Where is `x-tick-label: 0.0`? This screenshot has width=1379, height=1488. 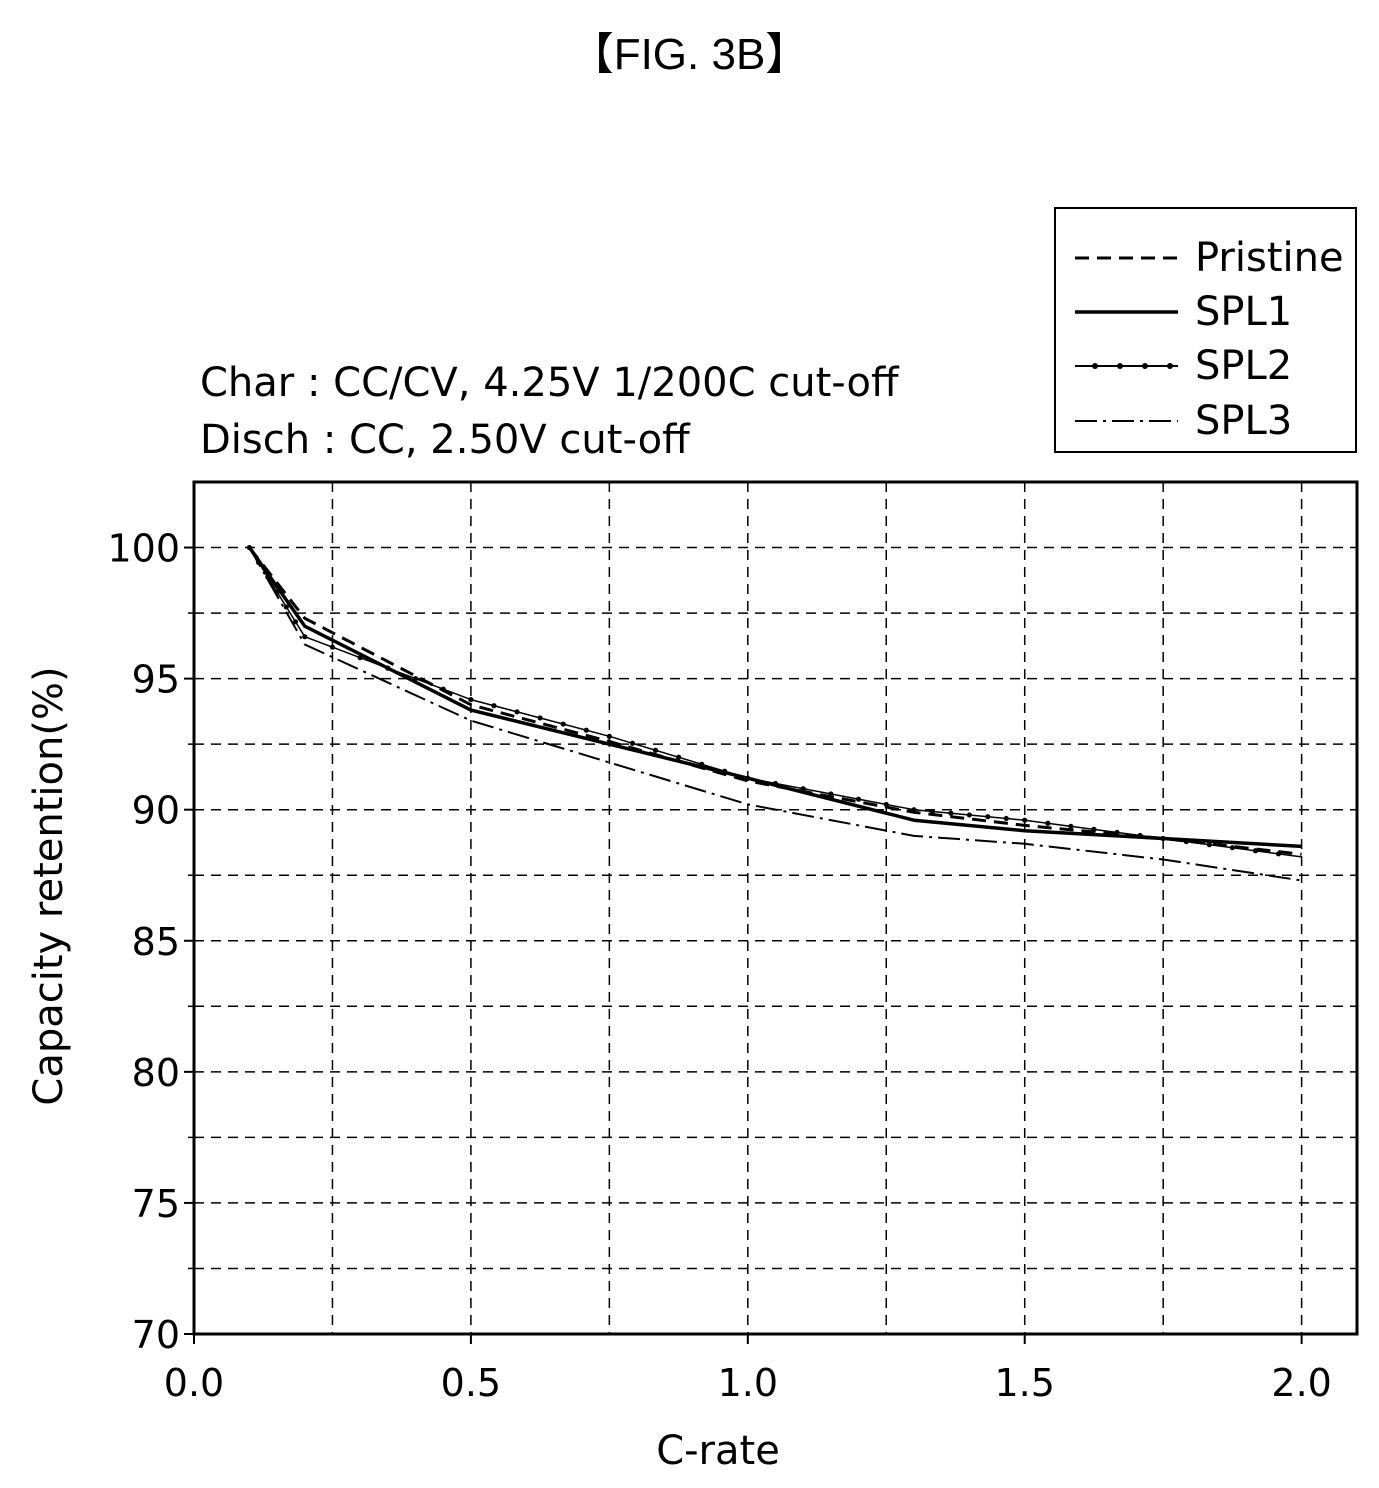
x-tick-label: 0.0 is located at coordinates (194, 1383).